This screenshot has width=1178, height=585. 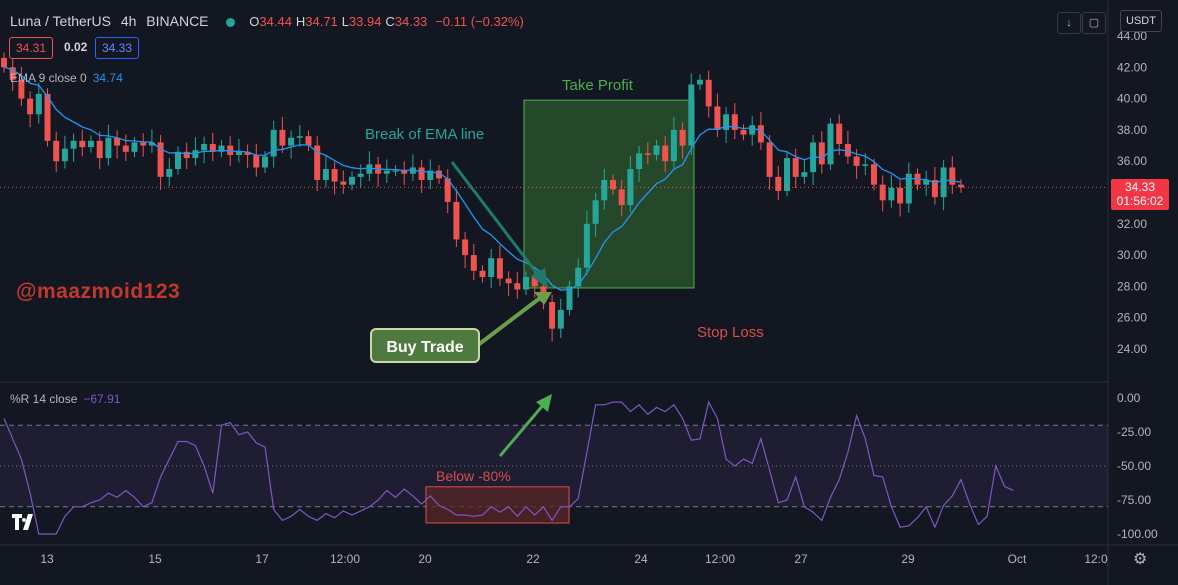 What do you see at coordinates (1129, 398) in the screenshot?
I see `williams-r-tick-label: 0.00` at bounding box center [1129, 398].